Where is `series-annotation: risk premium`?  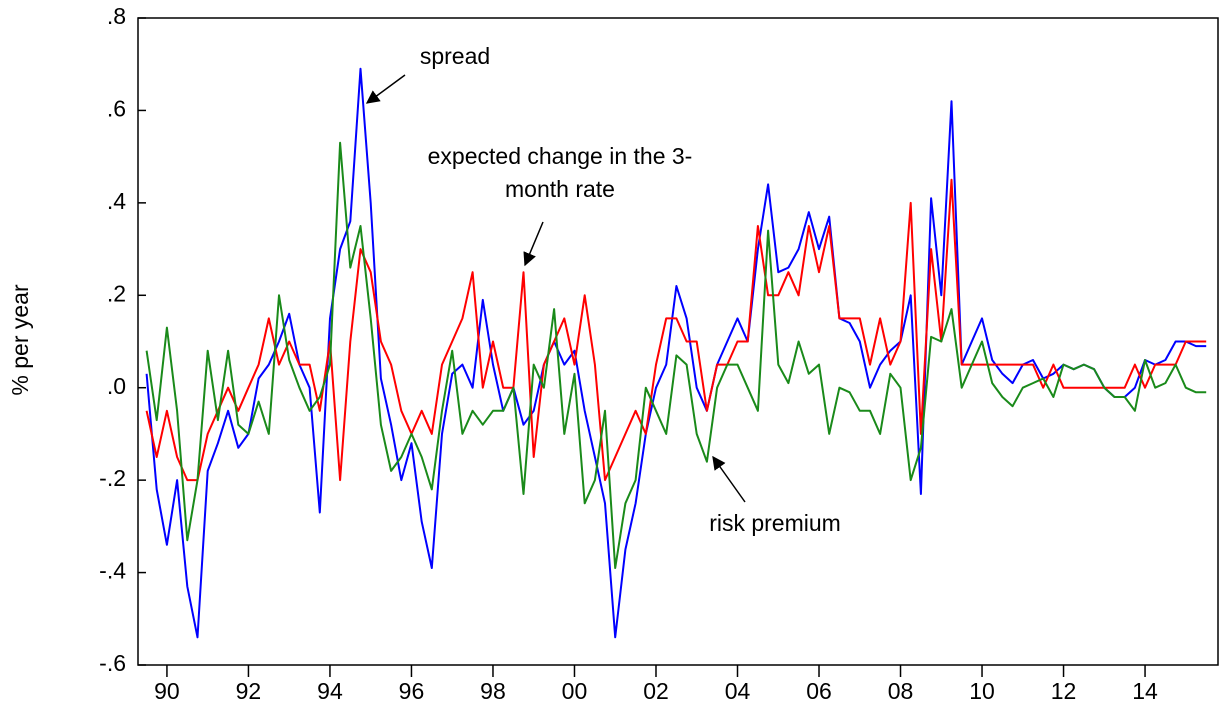
series-annotation: risk premium is located at coordinates (775, 523).